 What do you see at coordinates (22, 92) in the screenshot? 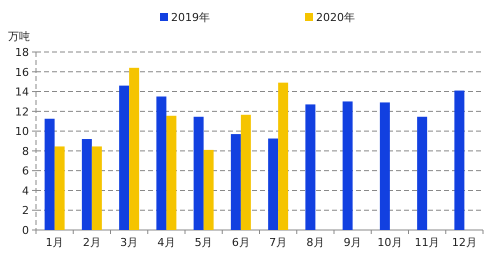
I see `y-tick-label: 14` at bounding box center [22, 92].